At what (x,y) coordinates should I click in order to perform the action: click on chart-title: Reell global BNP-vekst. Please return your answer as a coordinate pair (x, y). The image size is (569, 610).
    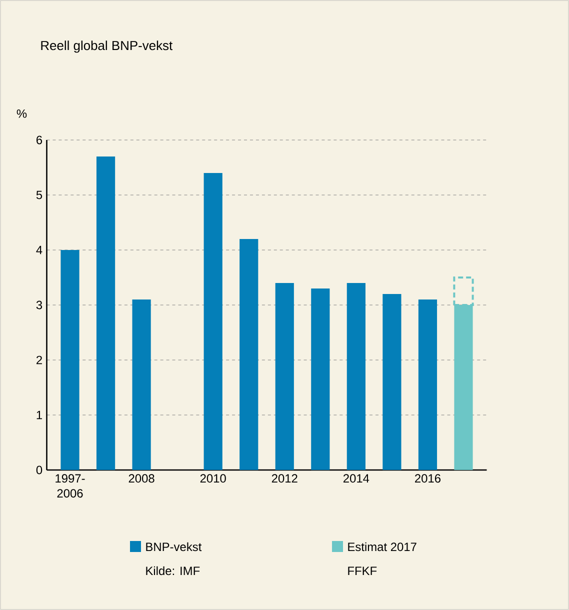
    Looking at the image, I should click on (106, 46).